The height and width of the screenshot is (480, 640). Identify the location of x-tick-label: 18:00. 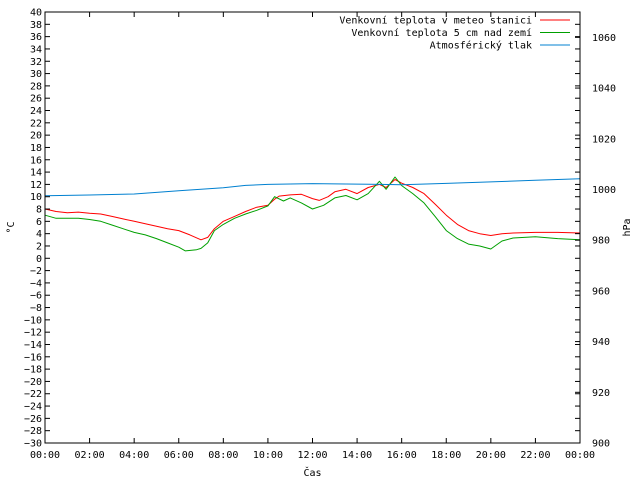
(446, 455).